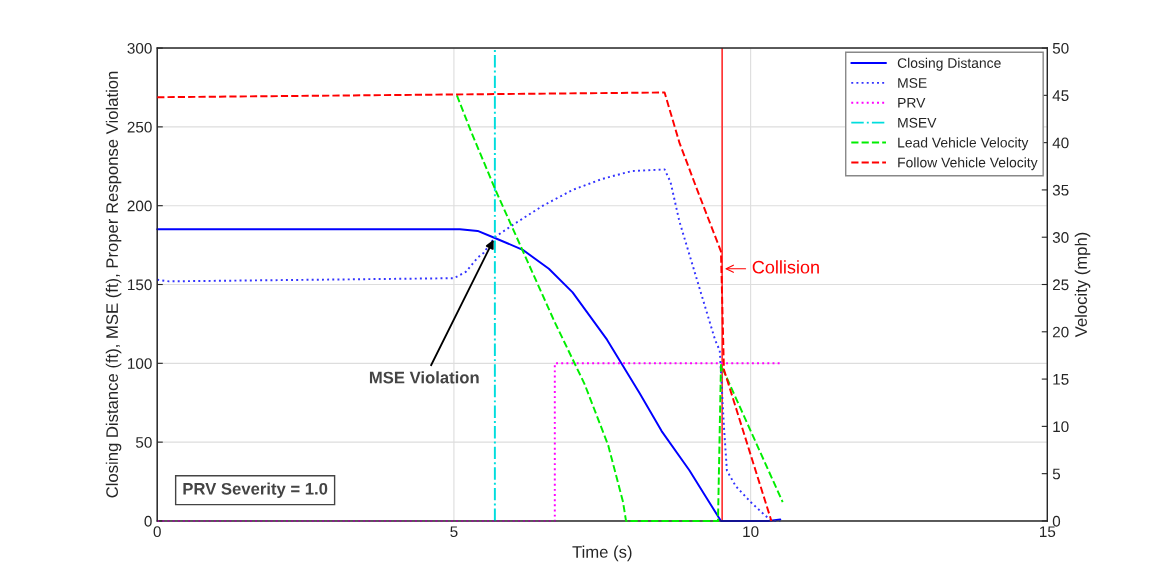  What do you see at coordinates (255, 490) in the screenshot?
I see `annotation: PRV Severity = 1.0` at bounding box center [255, 490].